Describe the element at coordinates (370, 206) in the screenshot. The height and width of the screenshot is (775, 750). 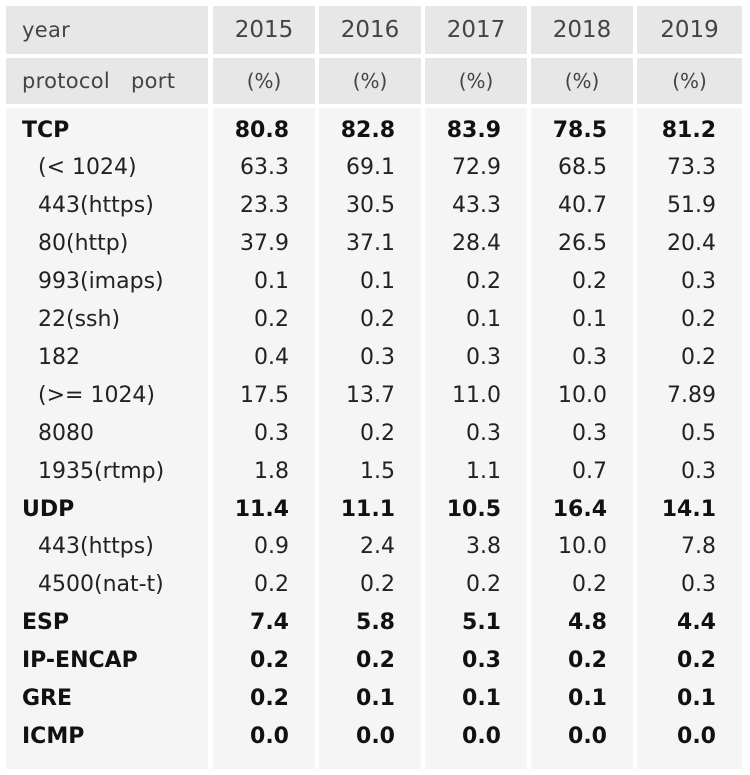
I see `value-cell-2016: 30.5` at that location.